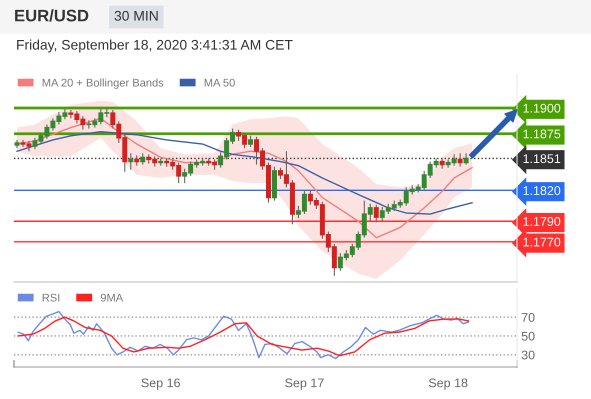 The width and height of the screenshot is (591, 399). I want to click on chart-subtitle: 30 MIN, so click(136, 15).